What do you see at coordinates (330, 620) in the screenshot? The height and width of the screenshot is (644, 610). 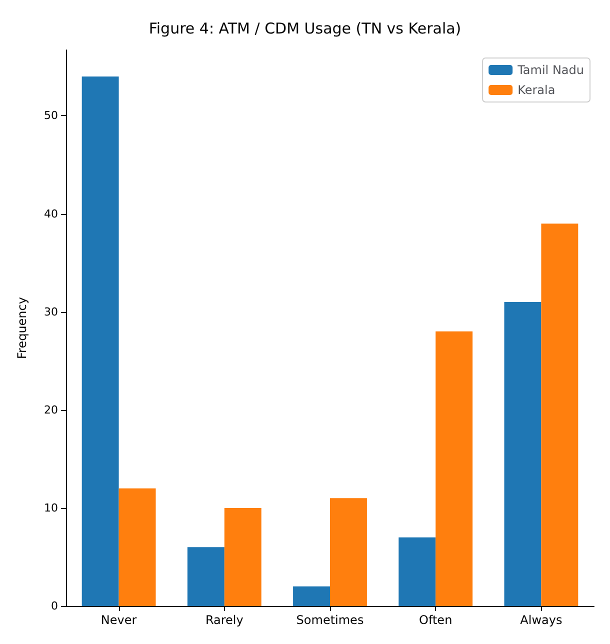 I see `x-tick-label: Sometimes` at bounding box center [330, 620].